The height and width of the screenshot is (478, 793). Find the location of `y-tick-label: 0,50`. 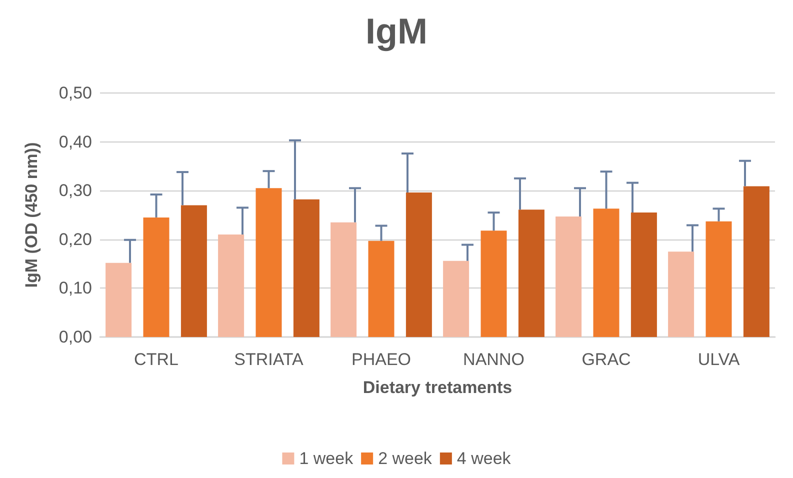

y-tick-label: 0,50 is located at coordinates (75, 93).